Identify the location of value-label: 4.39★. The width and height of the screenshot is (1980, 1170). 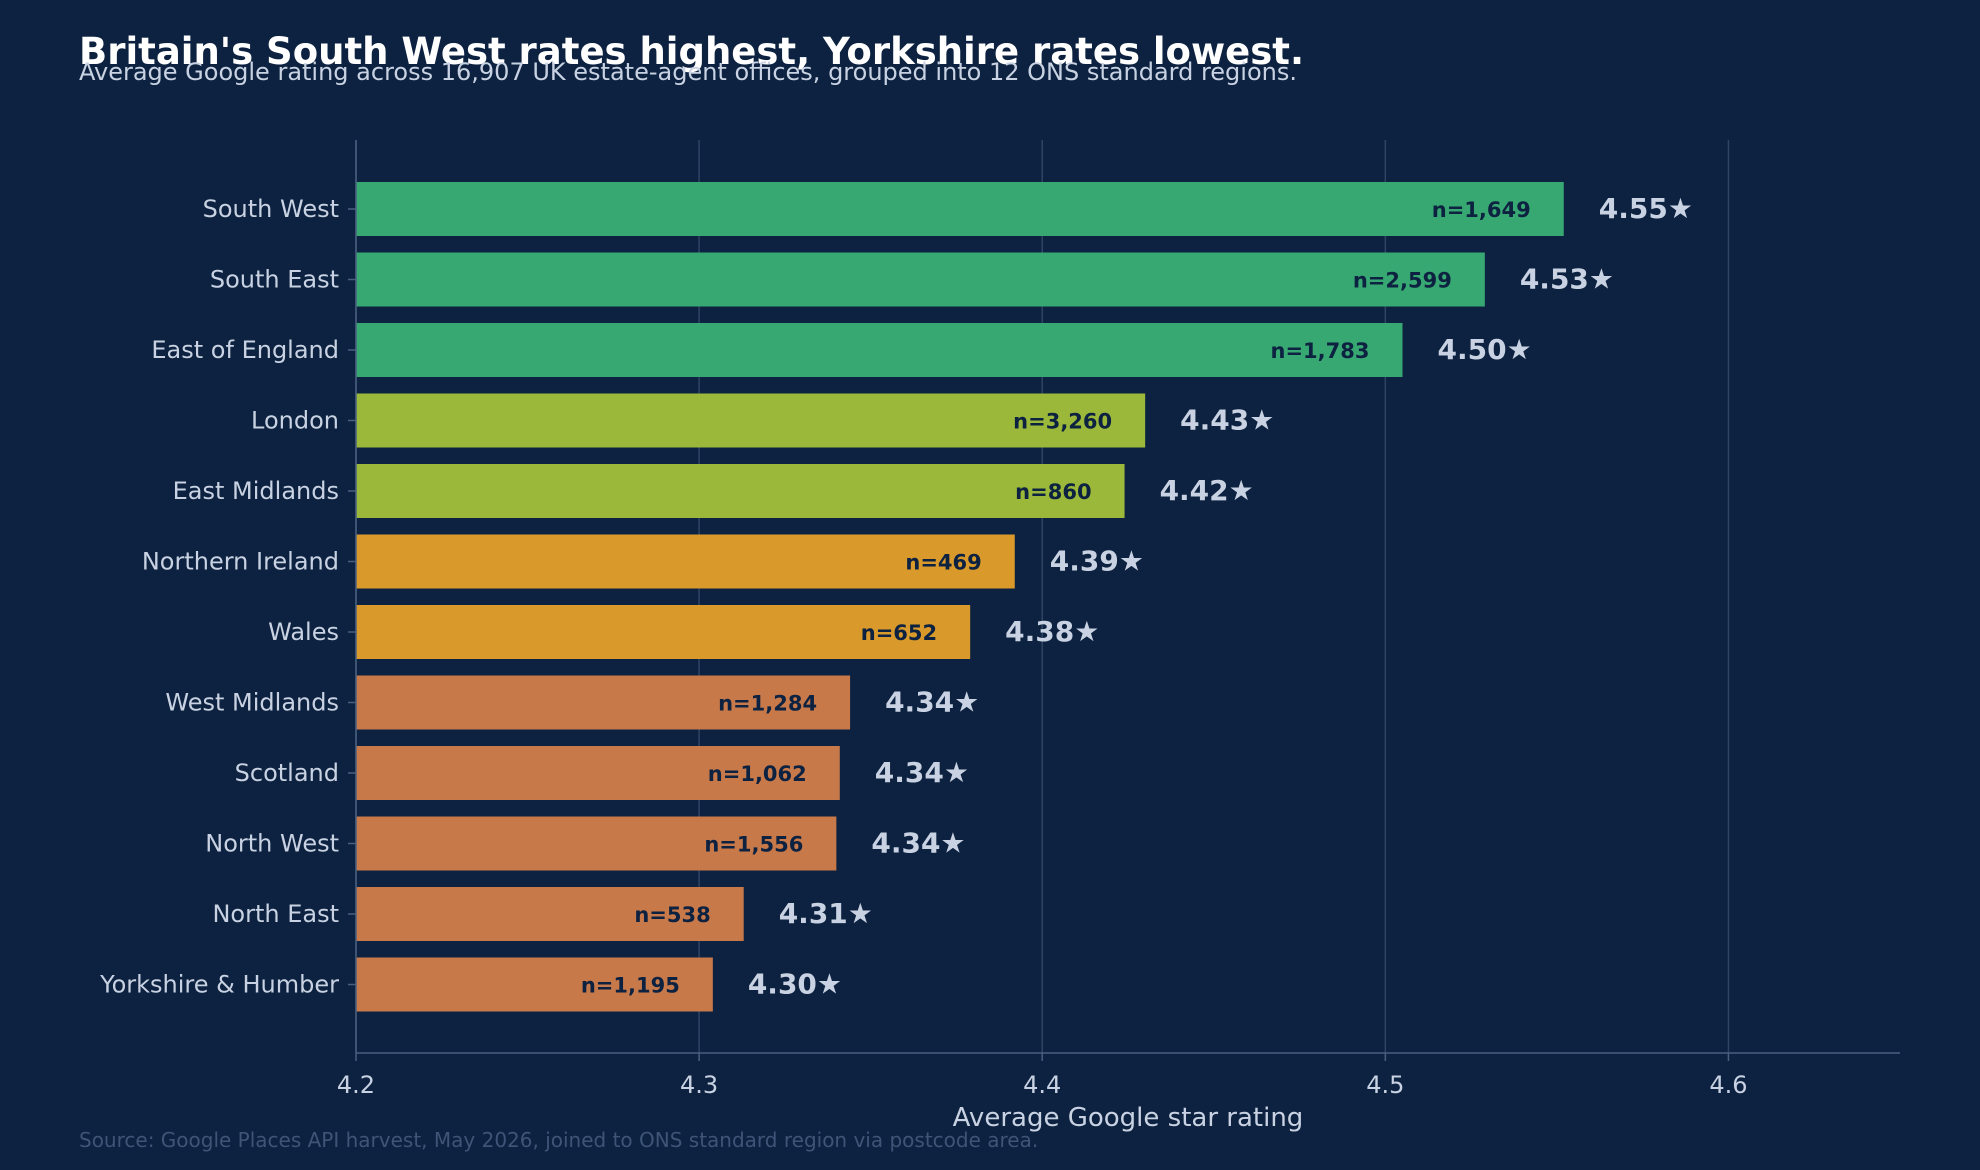
(1097, 561).